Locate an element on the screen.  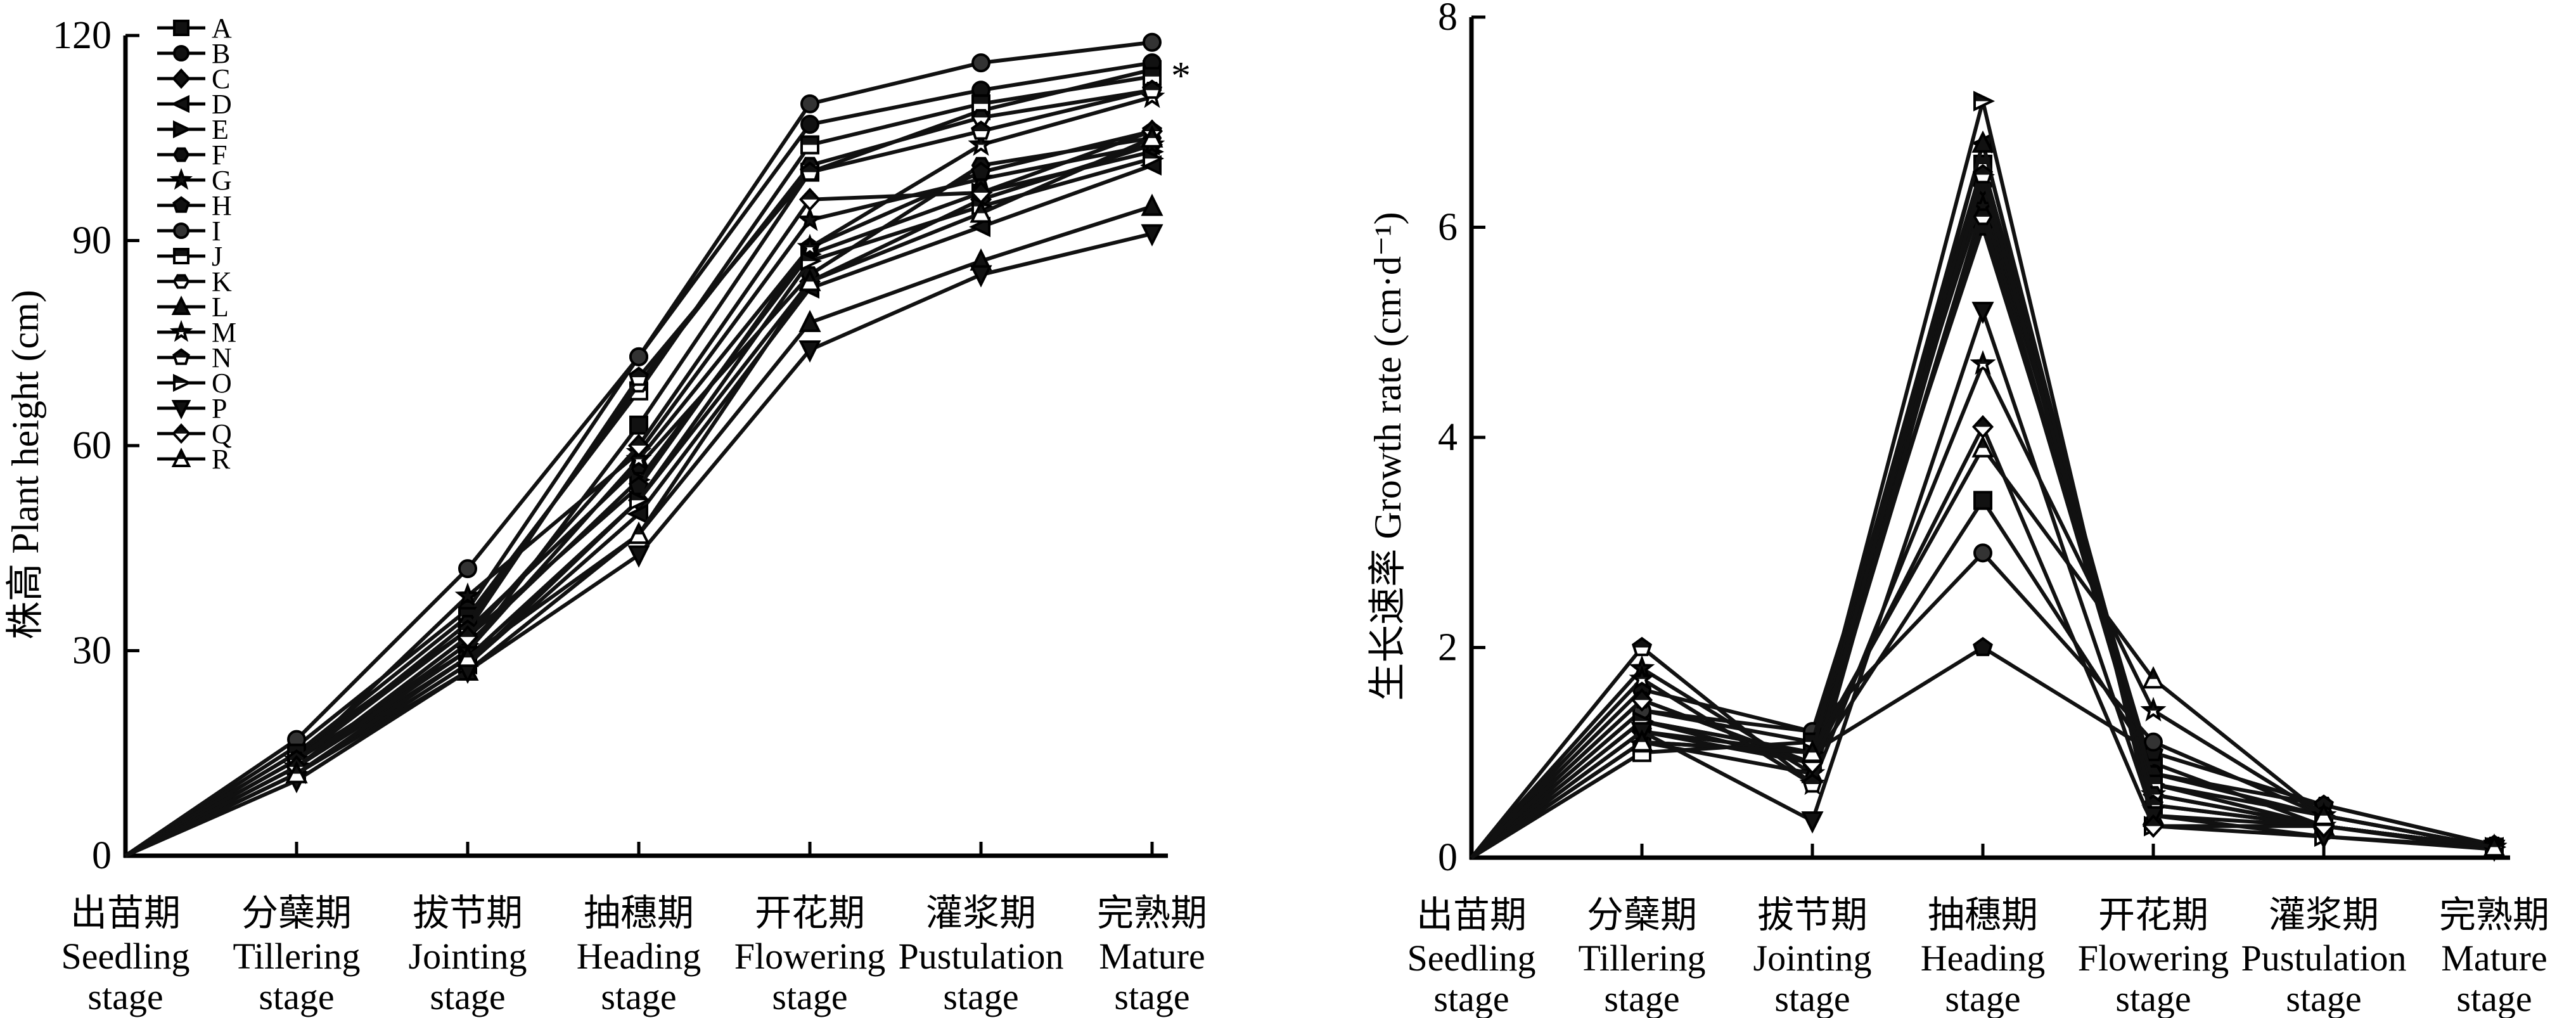
rate-x-label-zh: 完熟期 is located at coordinates (2494, 915).